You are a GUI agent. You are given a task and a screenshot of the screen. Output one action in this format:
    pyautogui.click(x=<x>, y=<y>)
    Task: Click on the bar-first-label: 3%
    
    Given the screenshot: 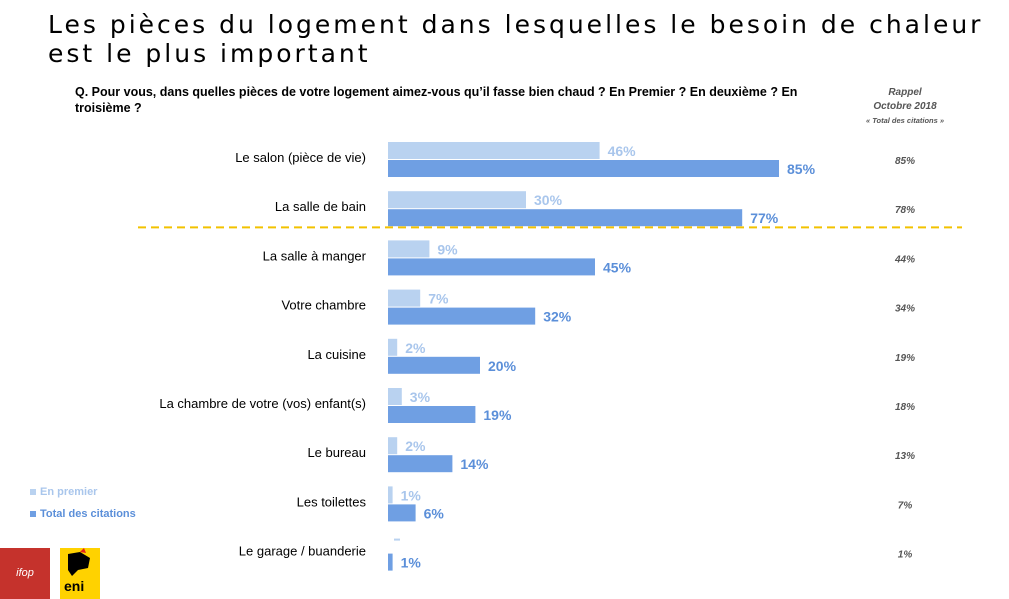 What is the action you would take?
    pyautogui.click(x=420, y=397)
    